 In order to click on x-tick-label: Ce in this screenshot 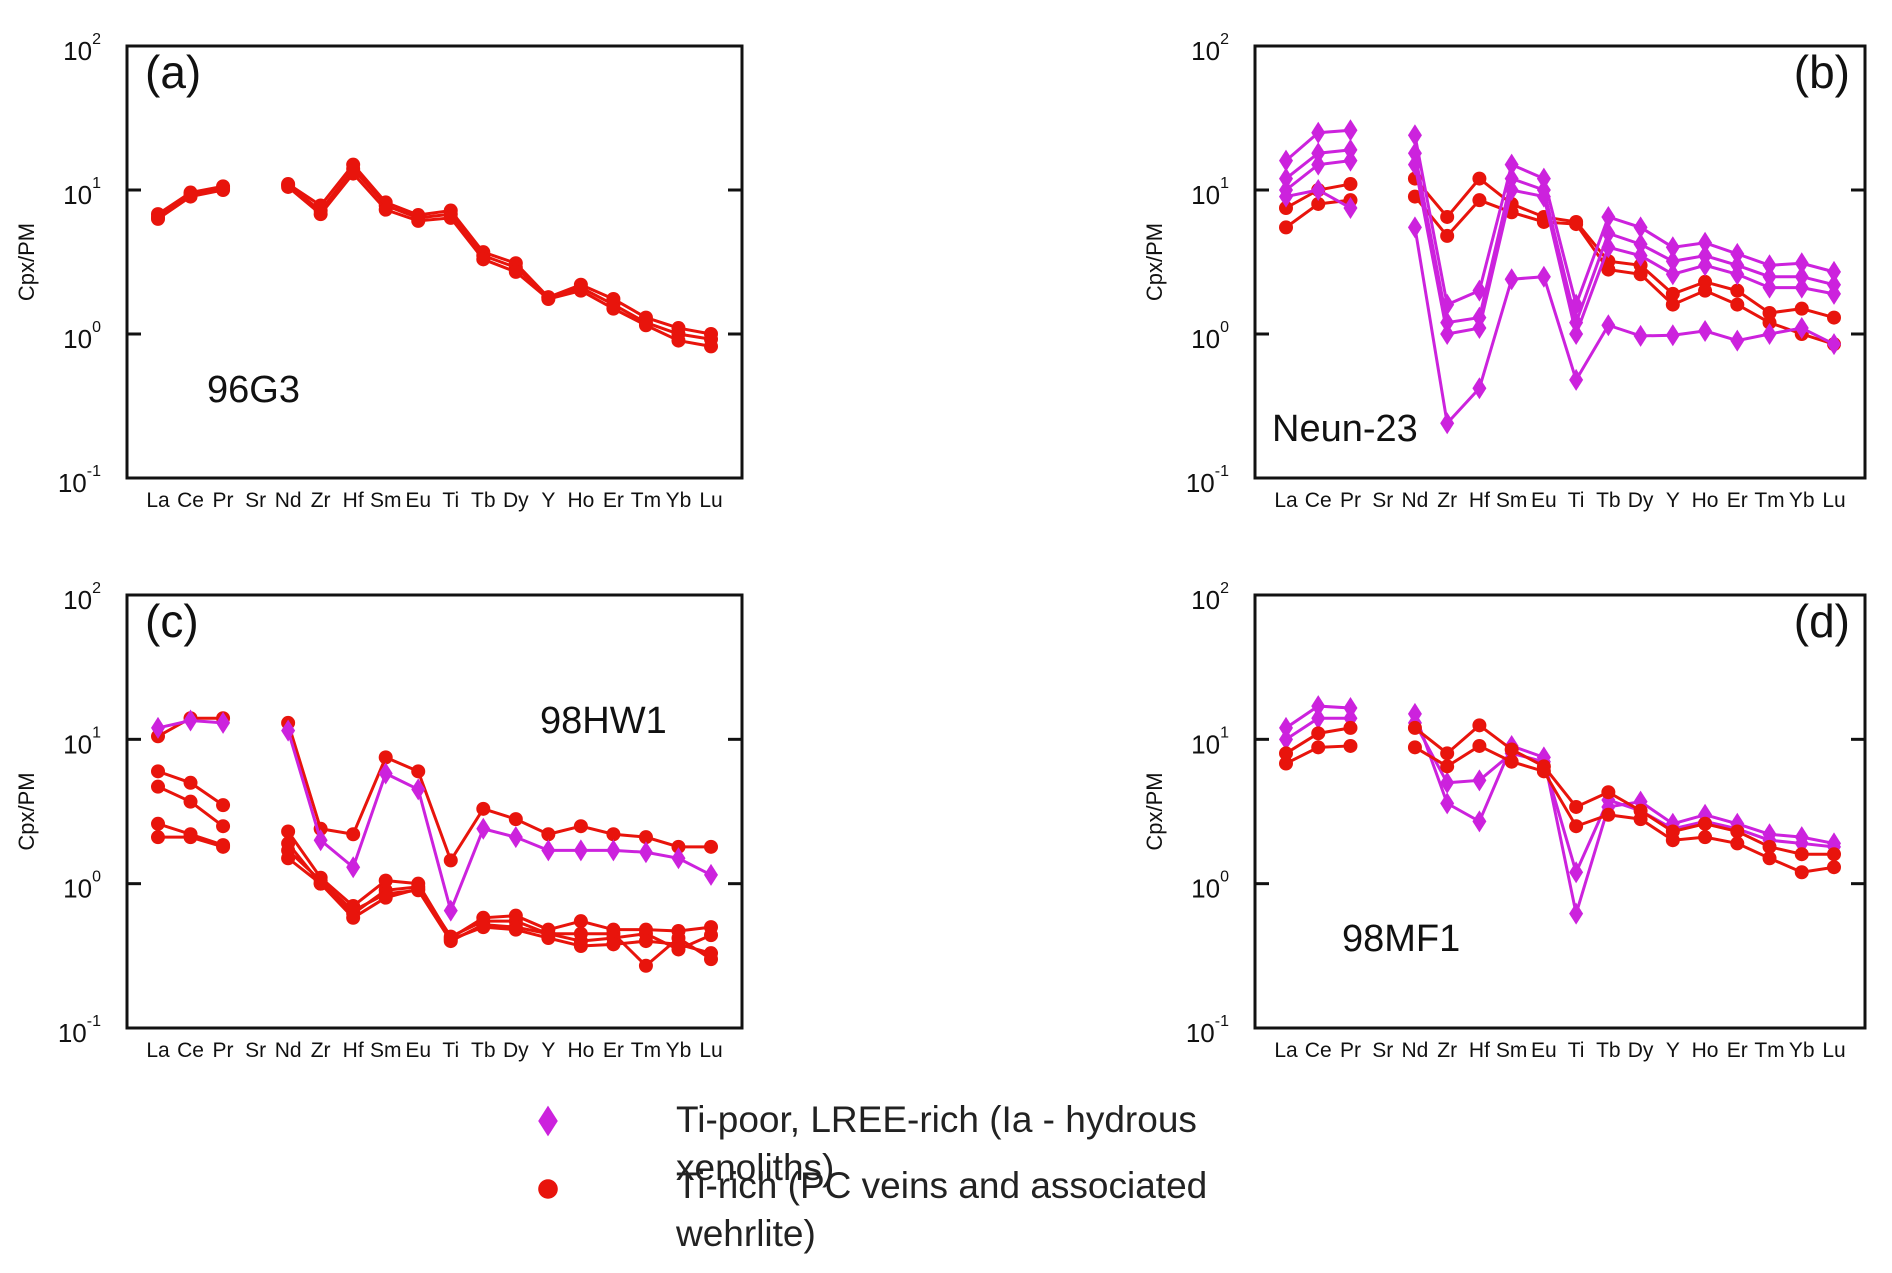, I will do `click(190, 500)`.